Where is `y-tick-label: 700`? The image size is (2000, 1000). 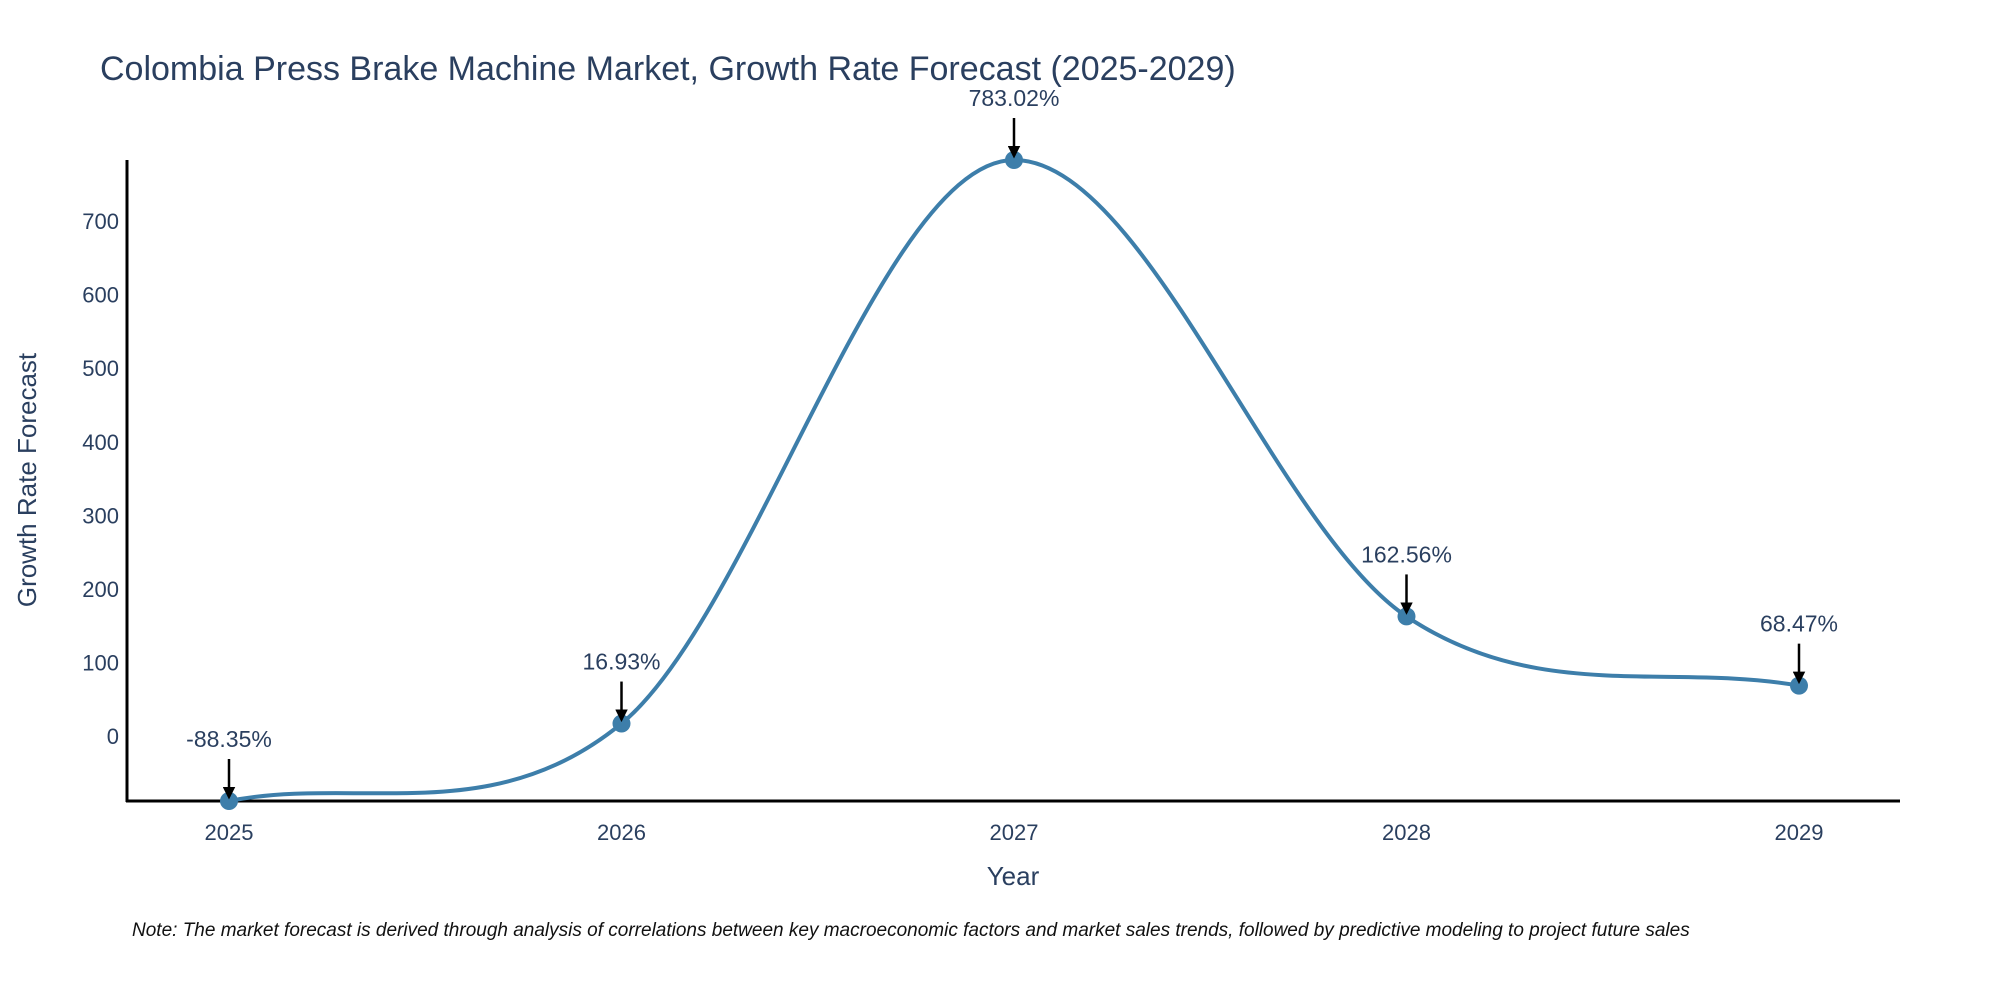 y-tick-label: 700 is located at coordinates (100, 221).